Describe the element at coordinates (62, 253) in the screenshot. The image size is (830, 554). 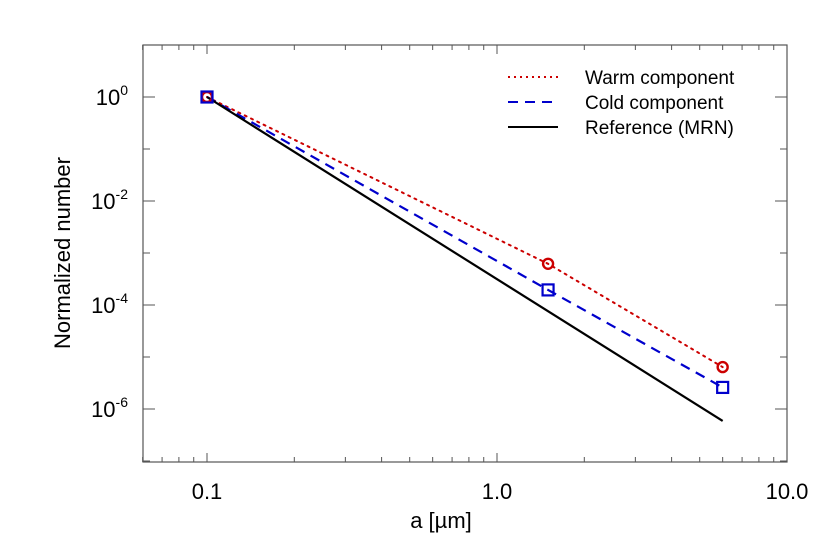
I see `y-axis-title: Normalized number` at that location.